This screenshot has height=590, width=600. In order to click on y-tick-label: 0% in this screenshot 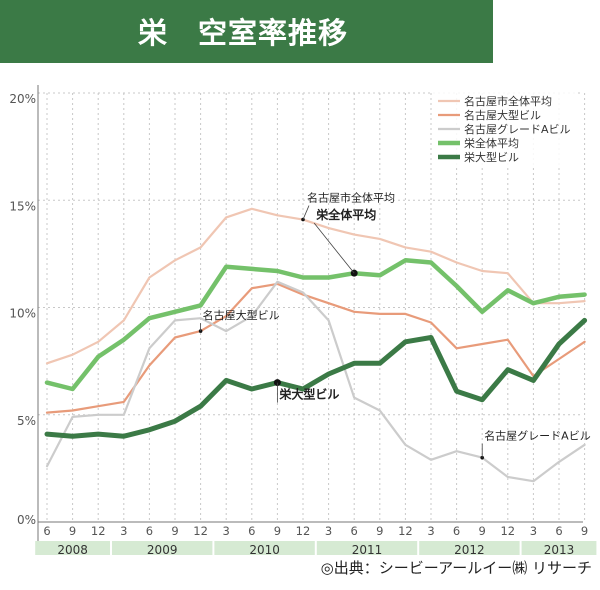, I will do `click(26, 520)`.